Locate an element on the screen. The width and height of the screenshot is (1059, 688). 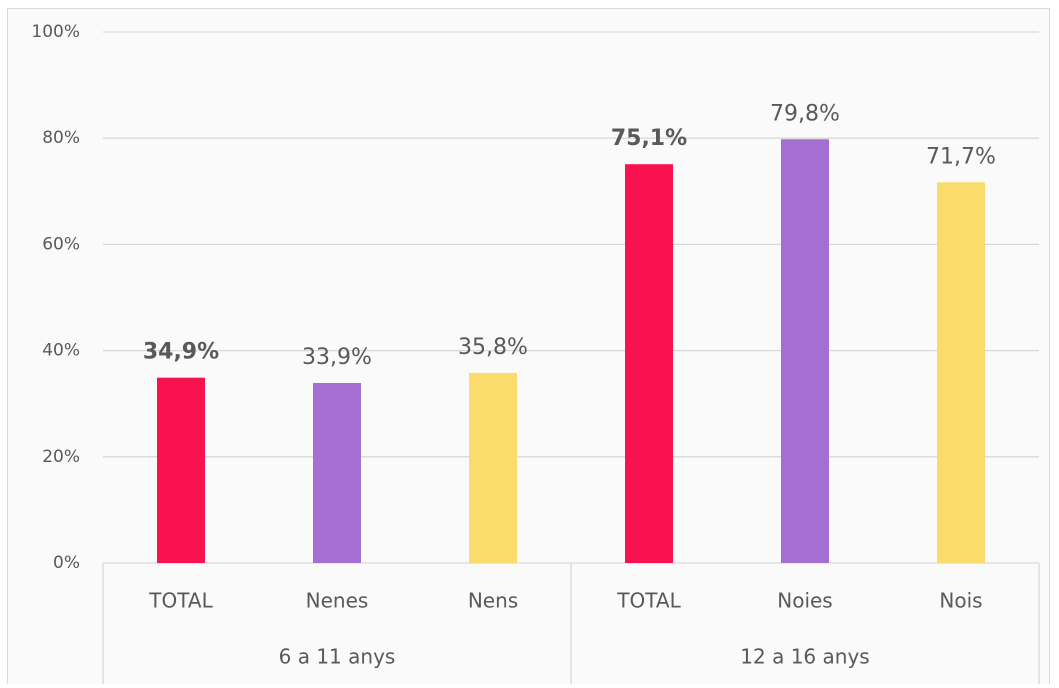
x-tick-label: Nens is located at coordinates (493, 601).